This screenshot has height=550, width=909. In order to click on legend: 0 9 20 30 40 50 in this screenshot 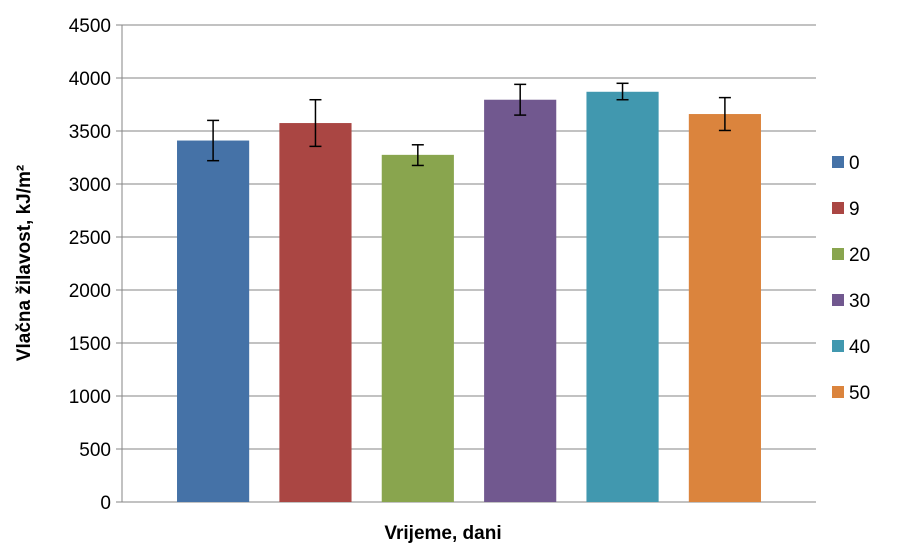, I will do `click(851, 278)`.